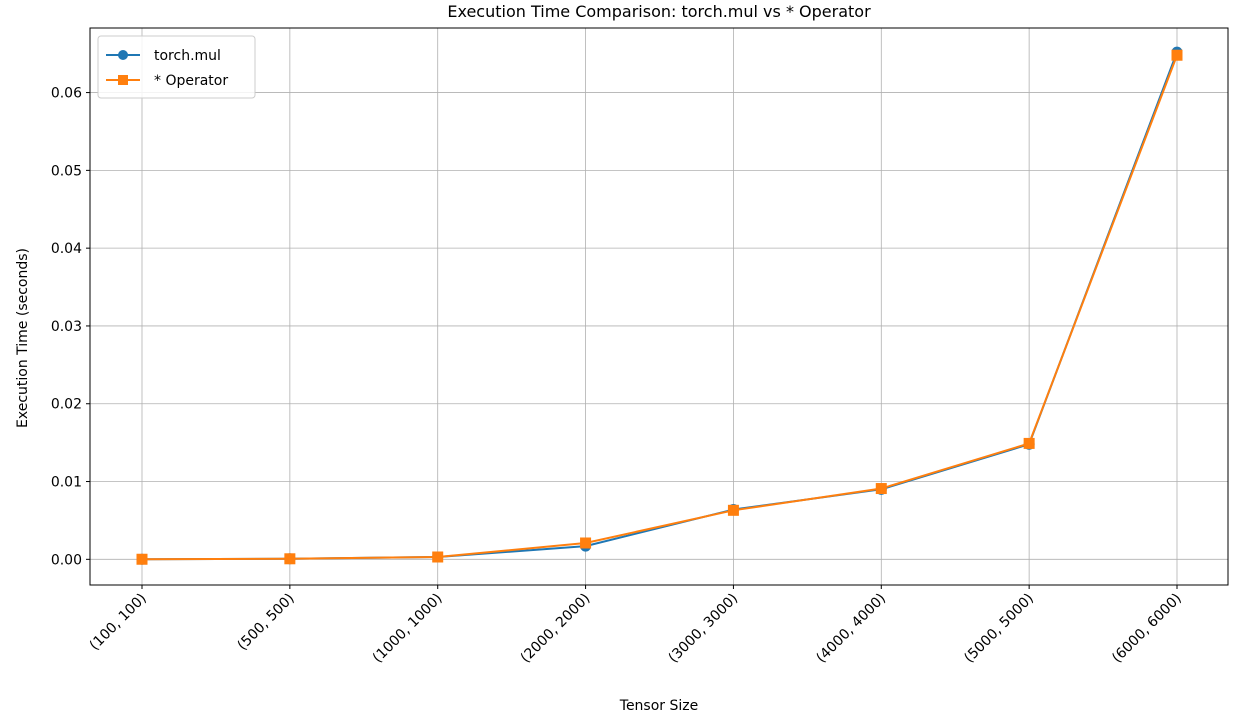 Image resolution: width=1257 pixels, height=714 pixels. I want to click on legend-item-torch-mul: torch.mul, so click(163, 56).